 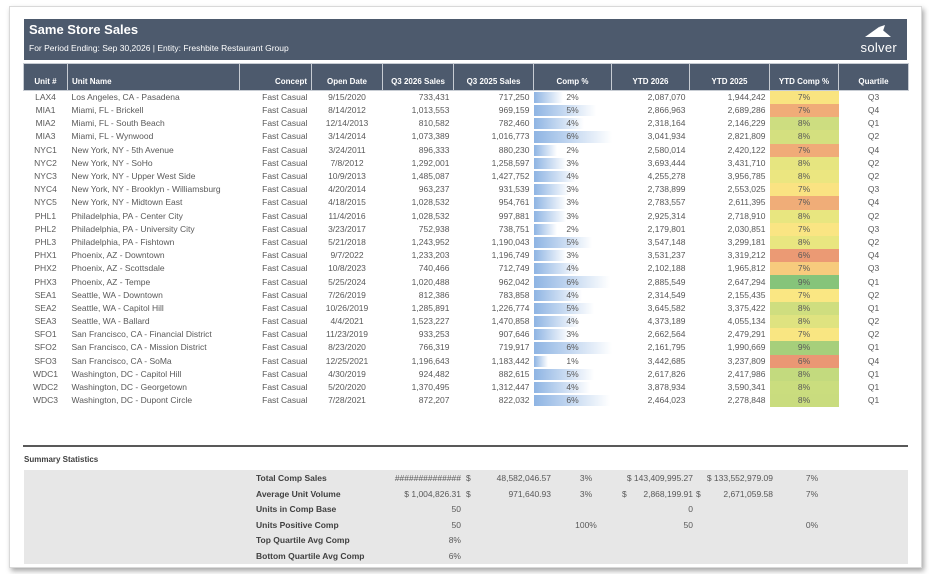 I want to click on q3-2026-sales-cell: 1,243,952, so click(x=430, y=241).